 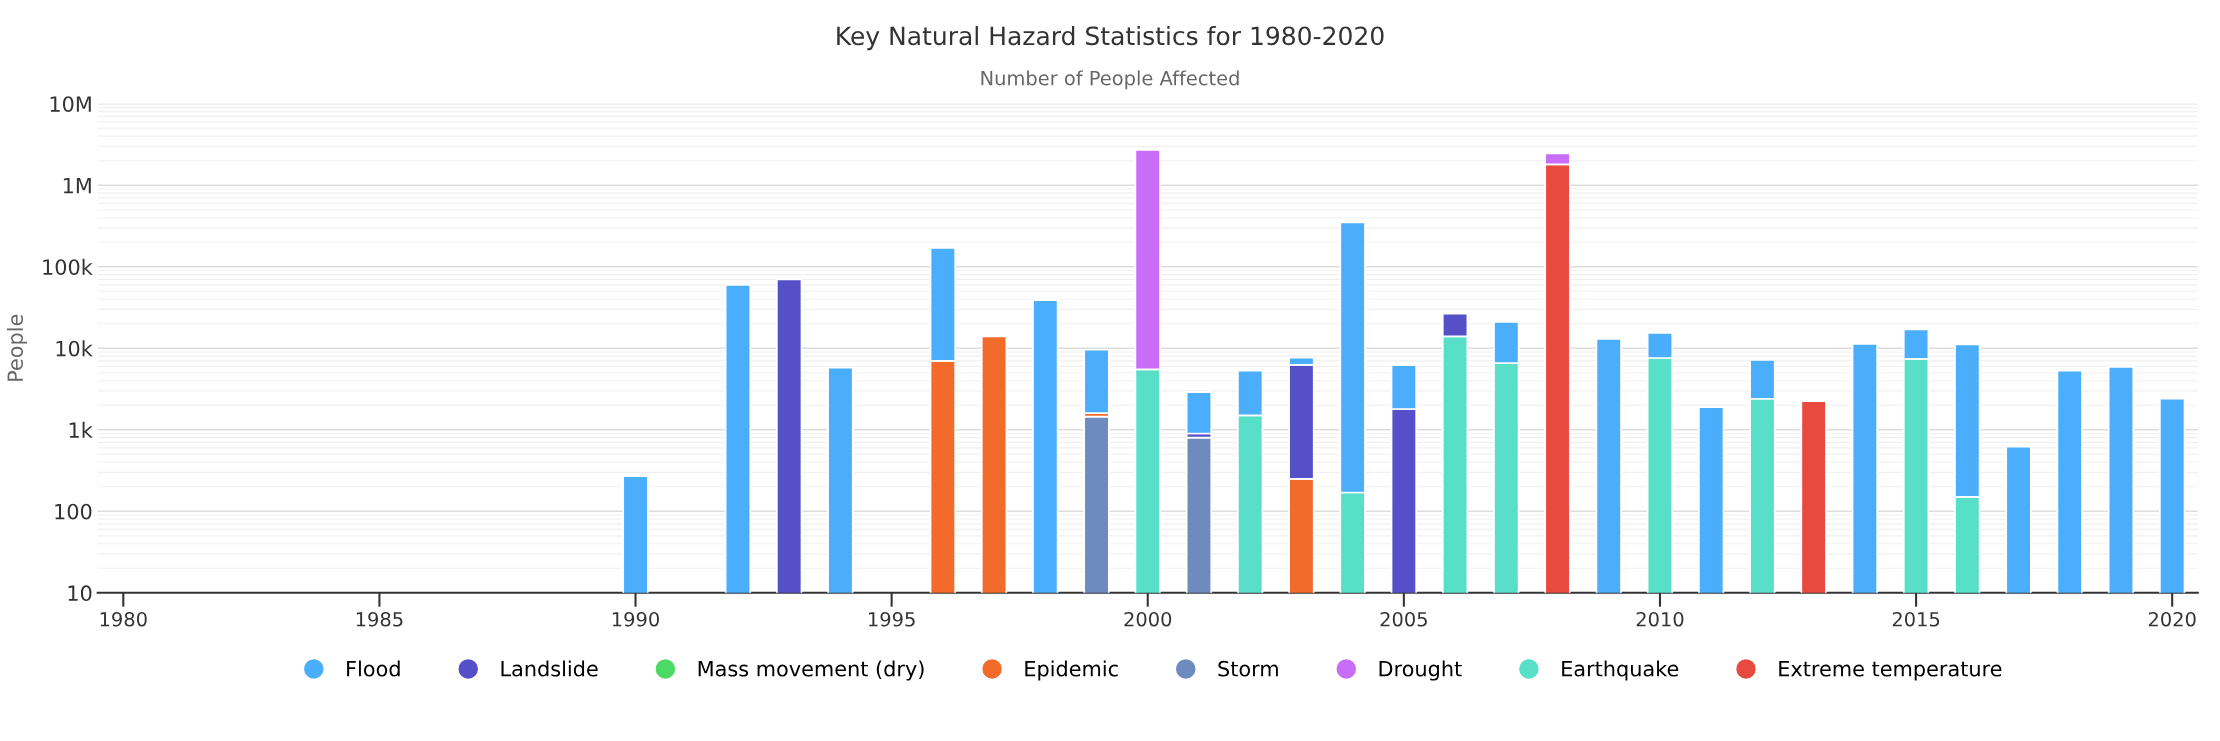 I want to click on legend-label: Drought, so click(x=1420, y=670).